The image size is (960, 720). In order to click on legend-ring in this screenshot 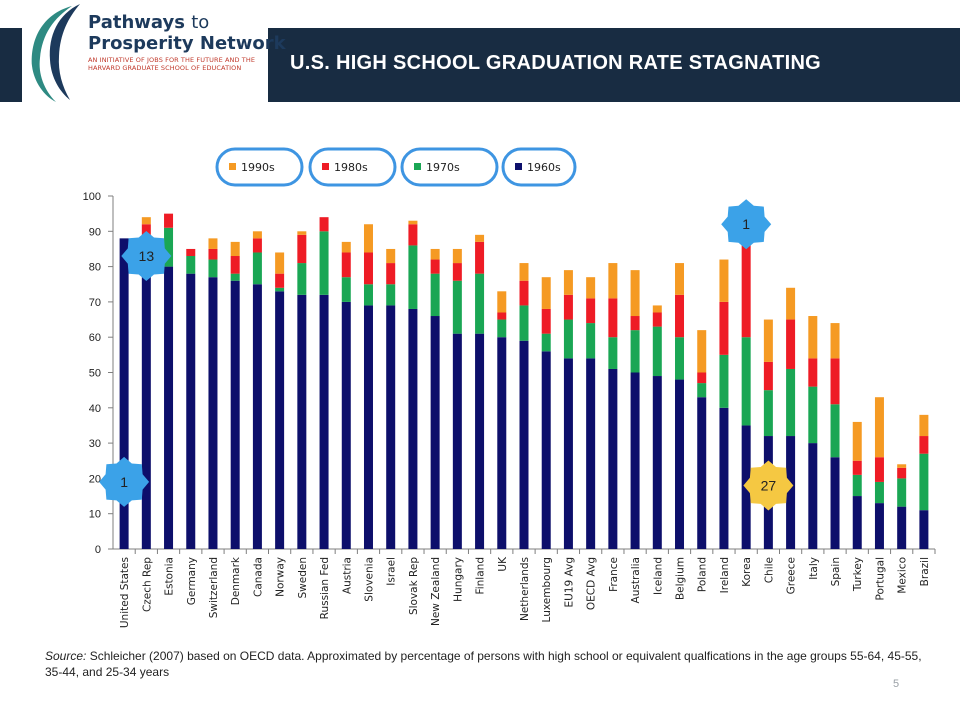, I will do `click(259, 167)`.